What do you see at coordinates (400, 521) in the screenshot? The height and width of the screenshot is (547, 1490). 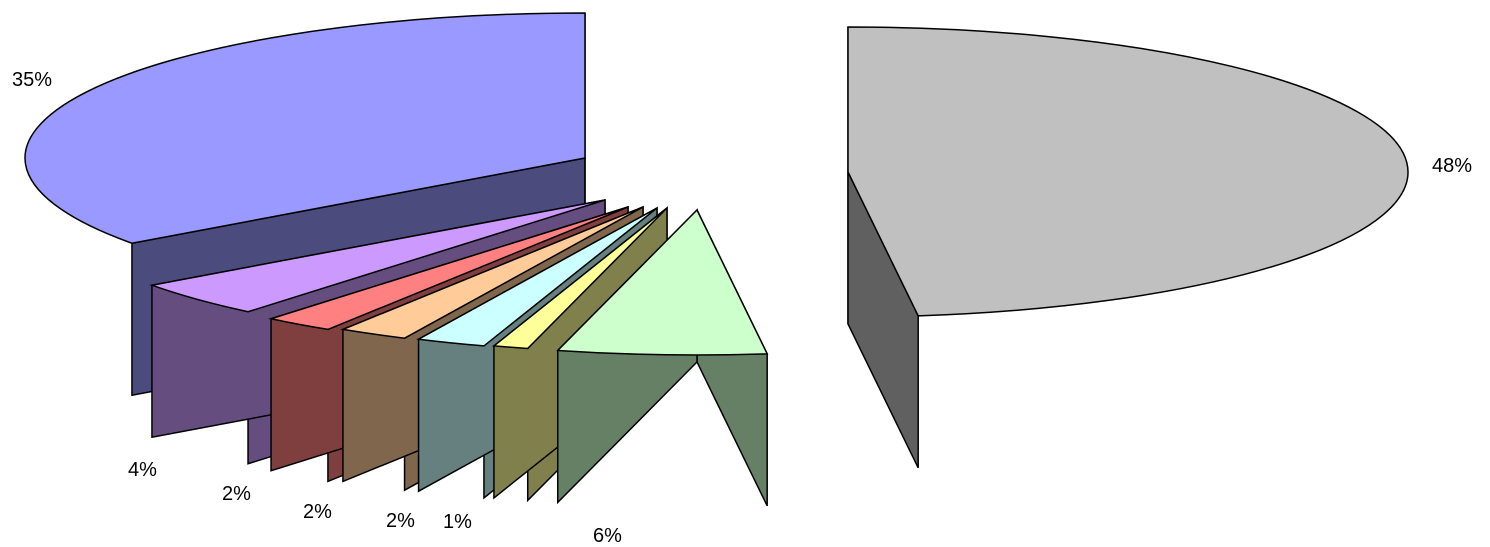 I see `data-label-5: 2%` at bounding box center [400, 521].